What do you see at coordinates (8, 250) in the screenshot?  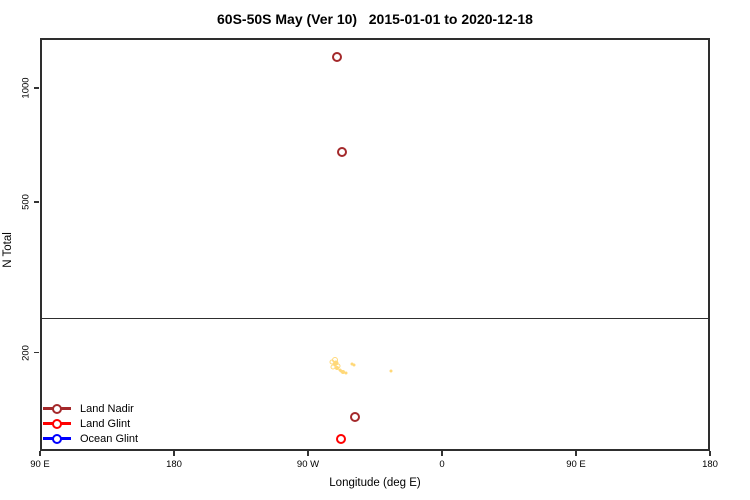 I see `y-axis-label: N Total` at bounding box center [8, 250].